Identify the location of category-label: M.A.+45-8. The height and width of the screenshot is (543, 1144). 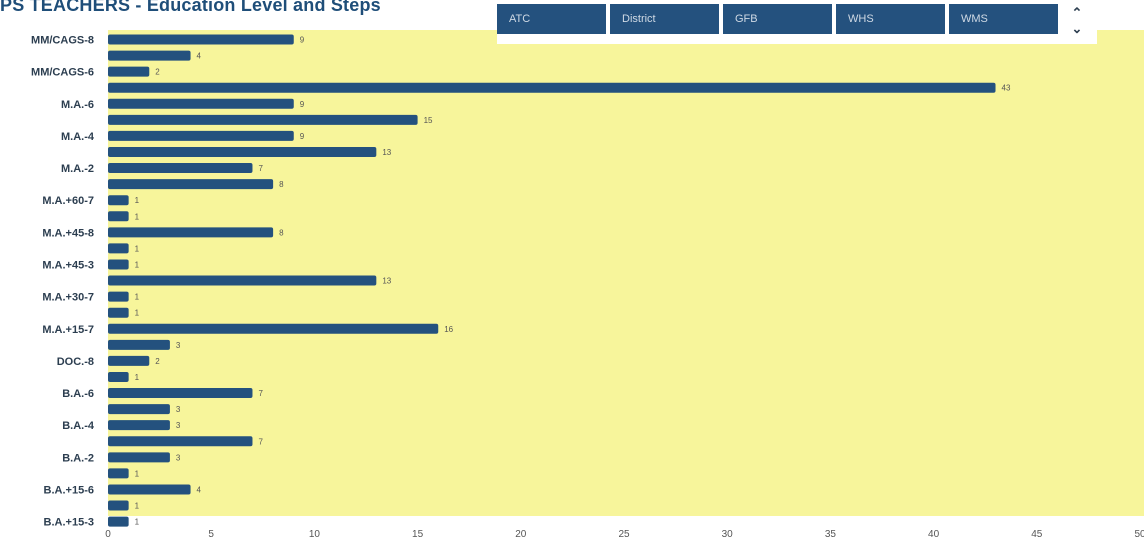
(68, 233).